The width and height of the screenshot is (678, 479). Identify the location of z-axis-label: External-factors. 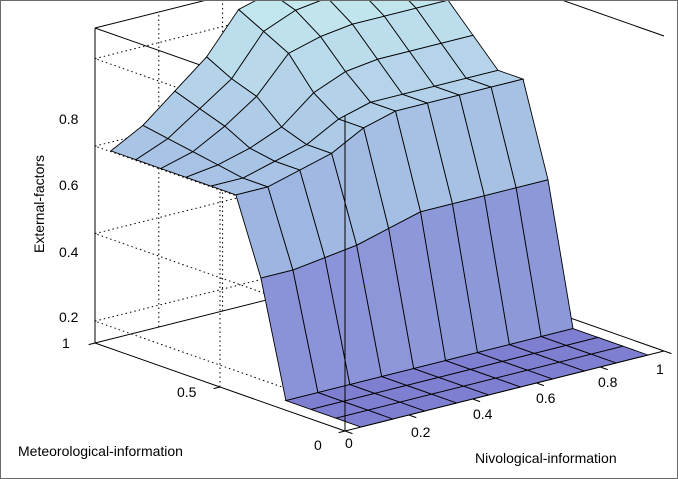
(39, 204).